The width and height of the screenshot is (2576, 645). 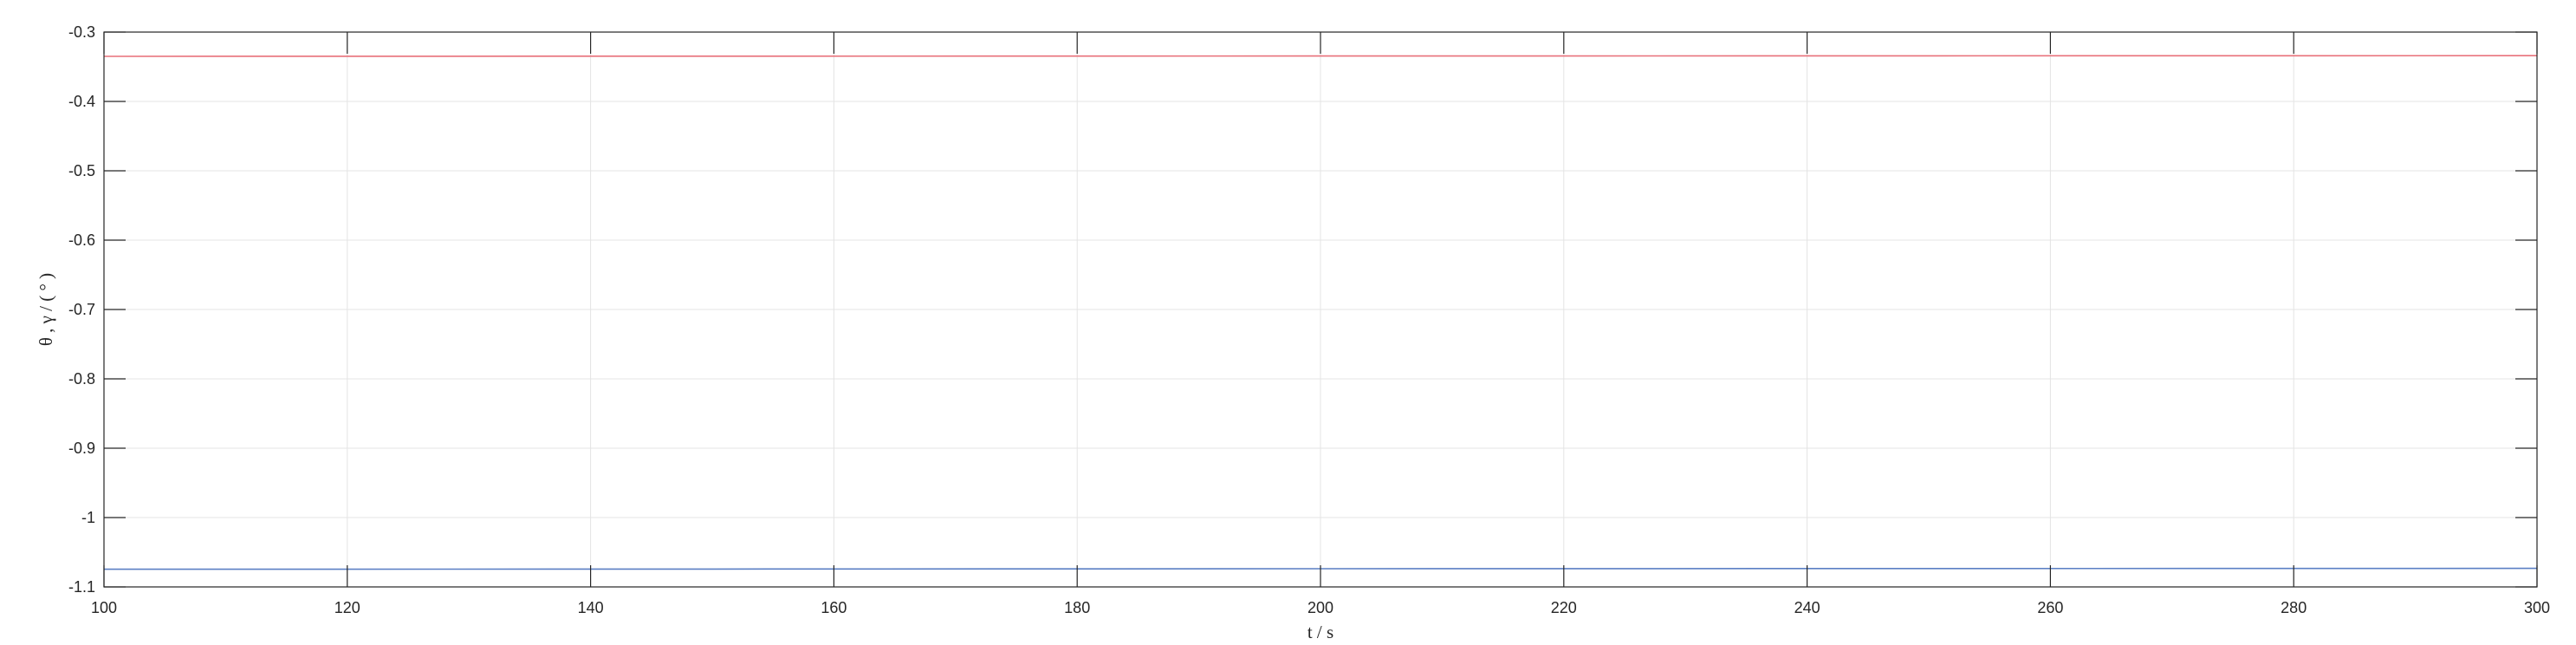 What do you see at coordinates (88, 517) in the screenshot?
I see `y-tick-label: -1` at bounding box center [88, 517].